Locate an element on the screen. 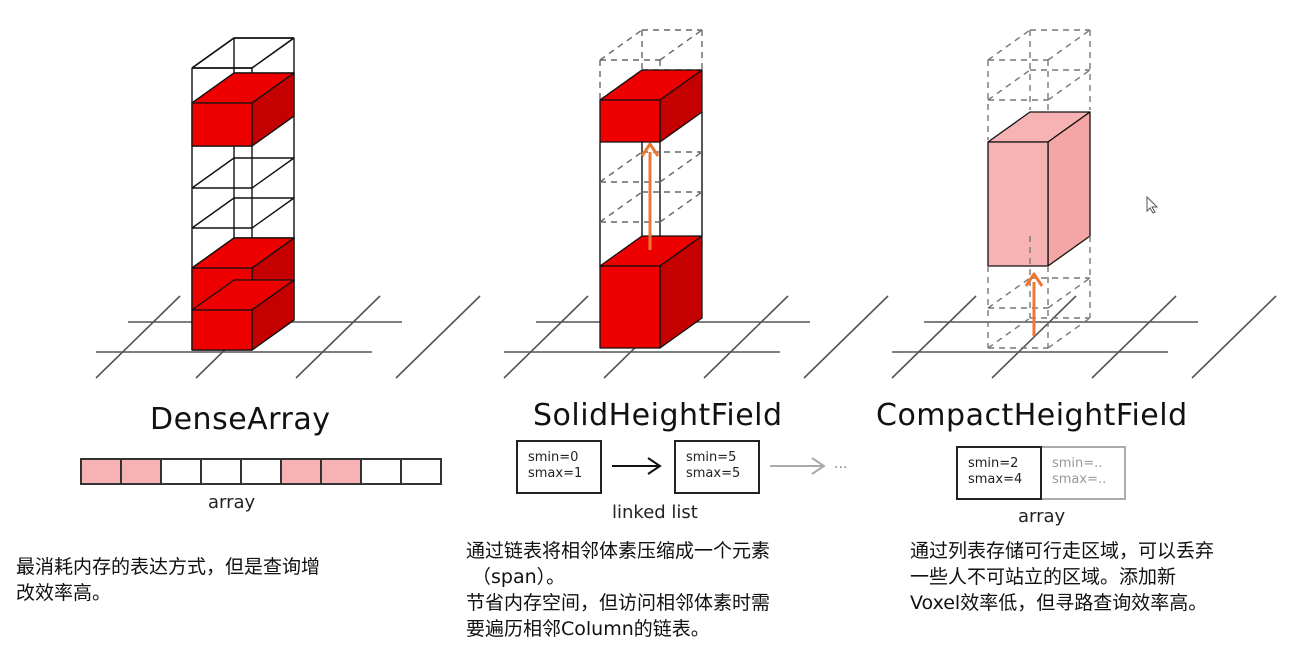  desc-line: 节省内存空间，但访问相邻体素时需 is located at coordinates (618, 603).